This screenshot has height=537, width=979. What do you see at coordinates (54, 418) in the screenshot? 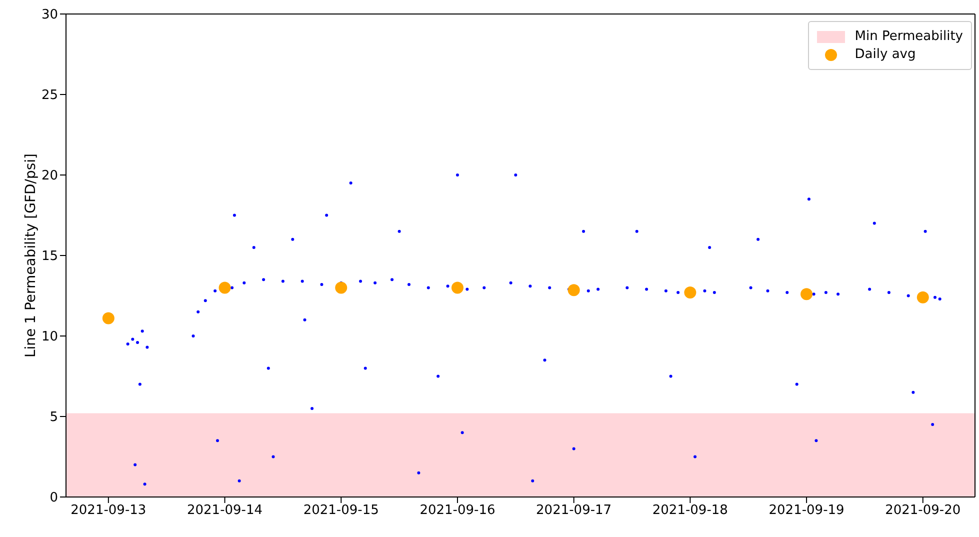
I see `y-tick-label: 5` at bounding box center [54, 418].